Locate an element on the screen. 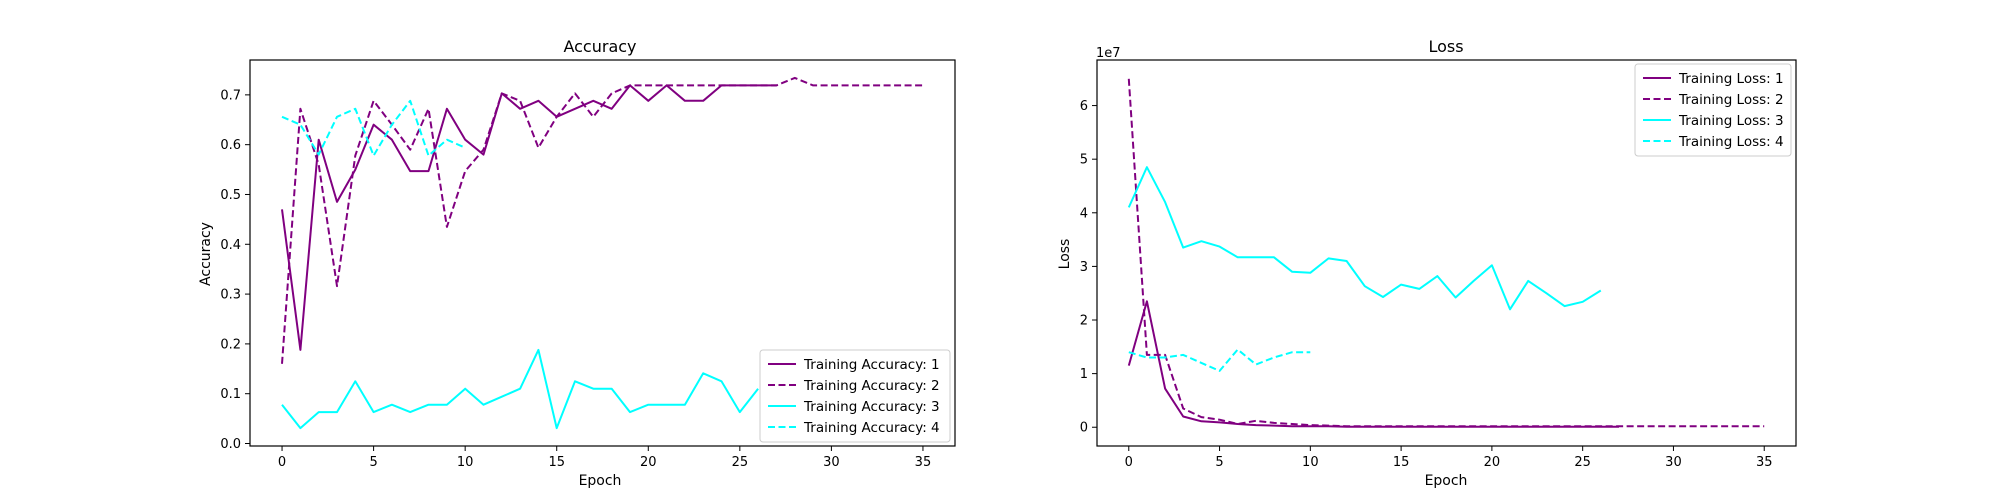 This screenshot has height=504, width=2000. loss-x-tick-label: 5 is located at coordinates (1219, 462).